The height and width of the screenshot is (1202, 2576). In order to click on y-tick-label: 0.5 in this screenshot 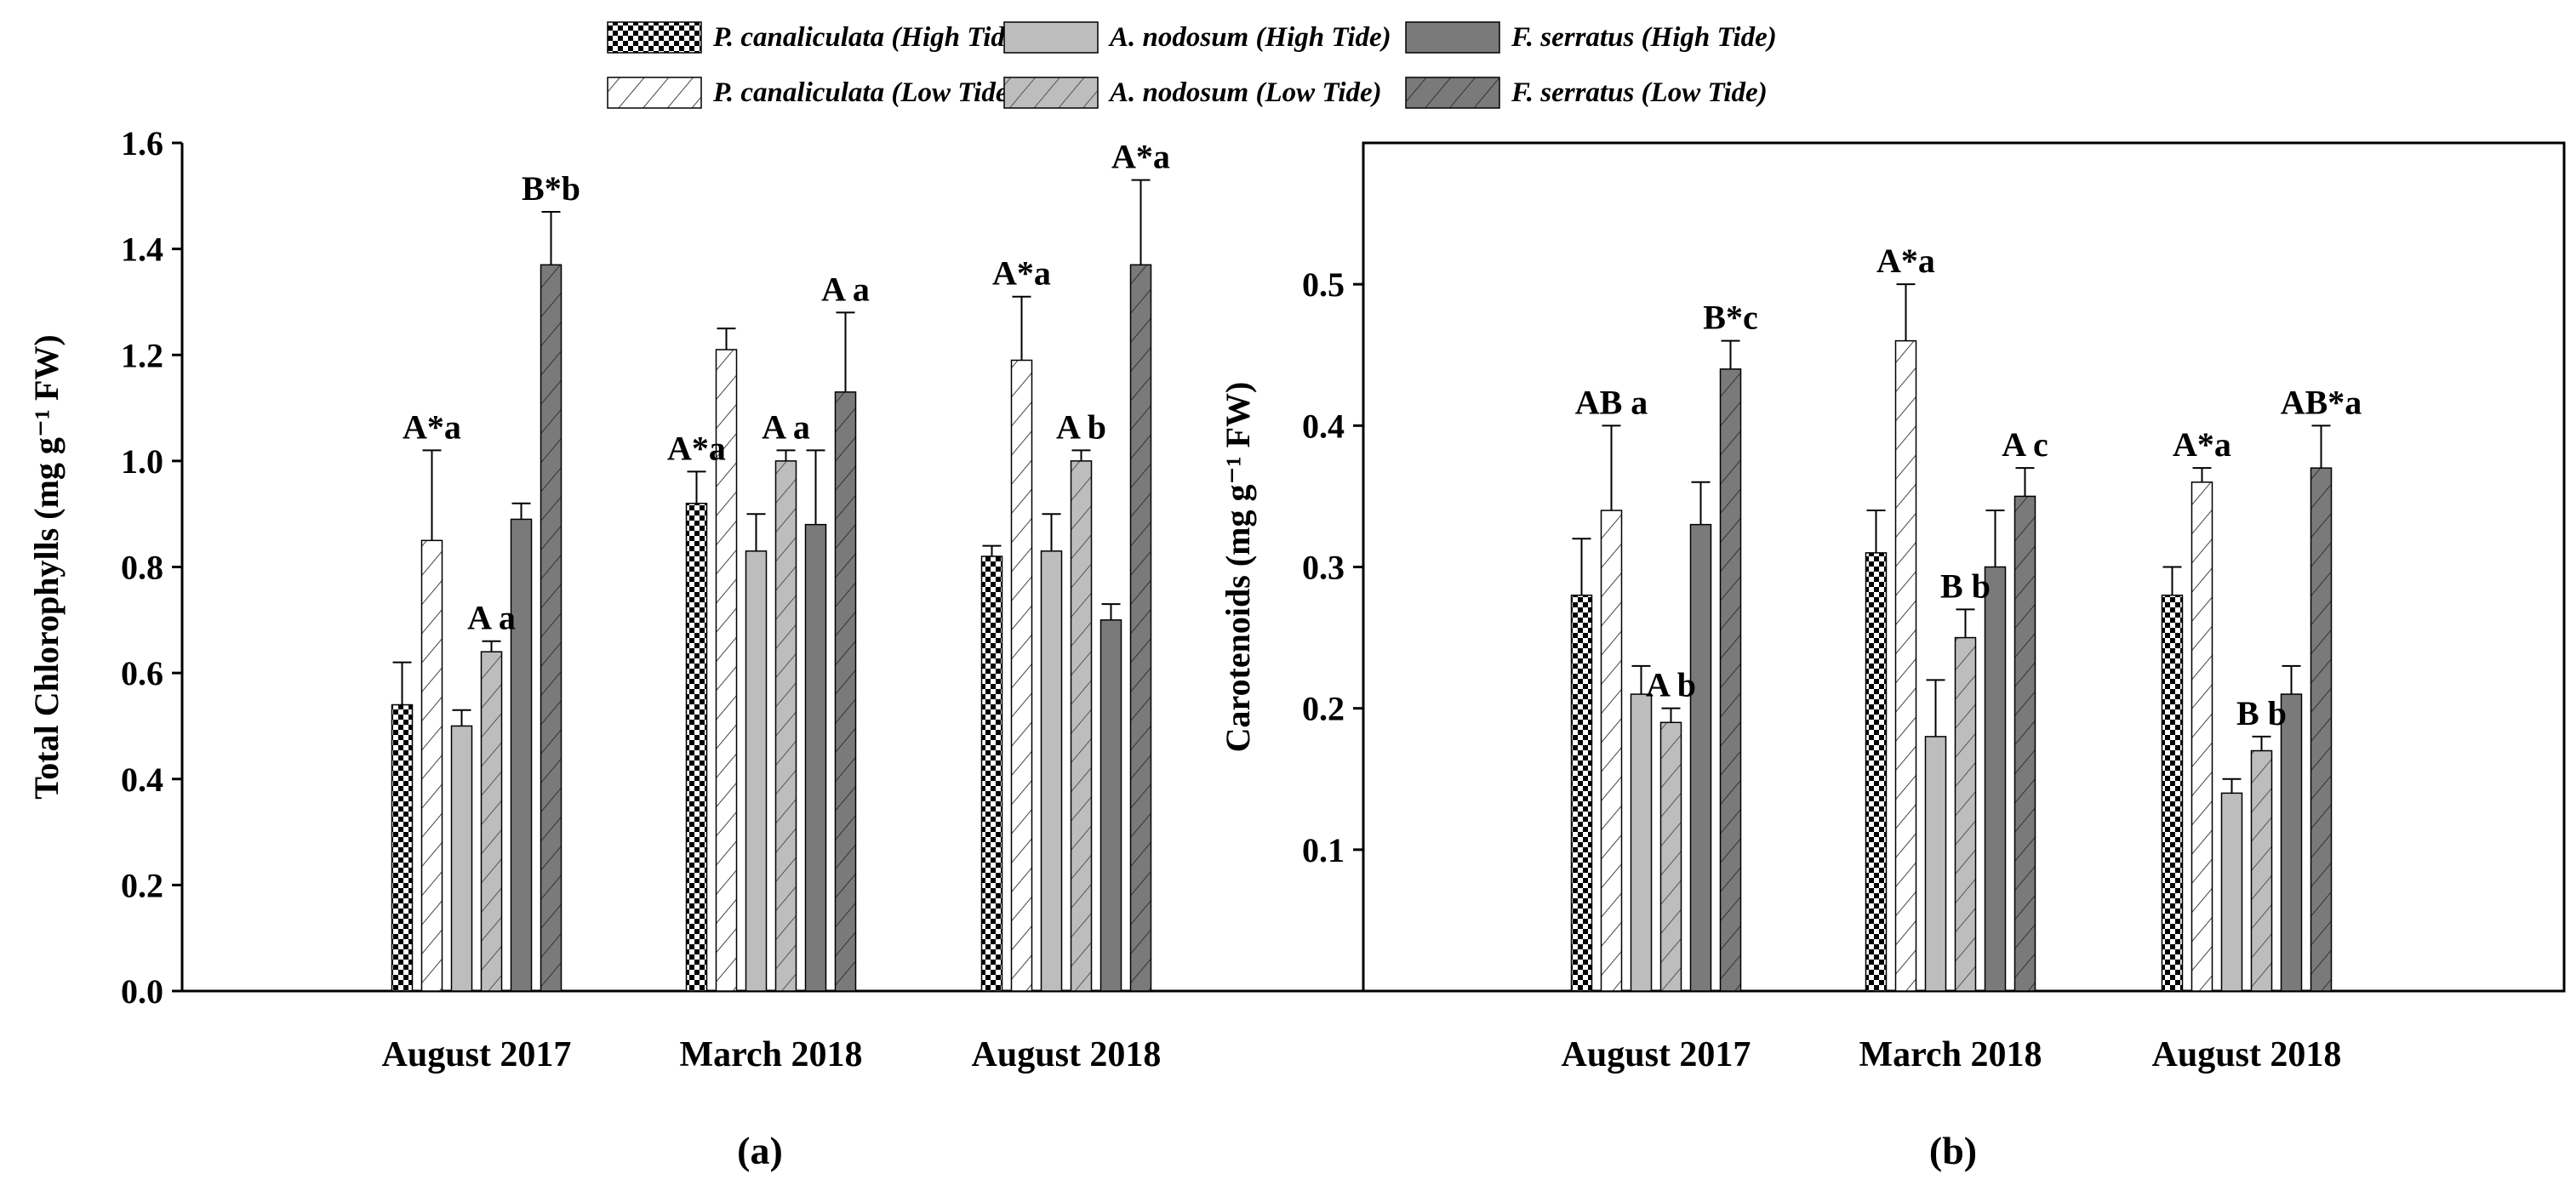, I will do `click(1323, 284)`.